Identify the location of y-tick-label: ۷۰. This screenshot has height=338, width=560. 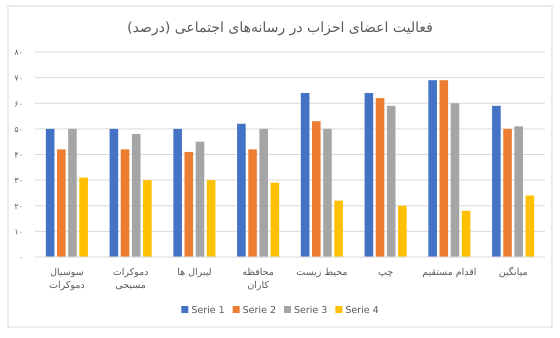
(18, 78).